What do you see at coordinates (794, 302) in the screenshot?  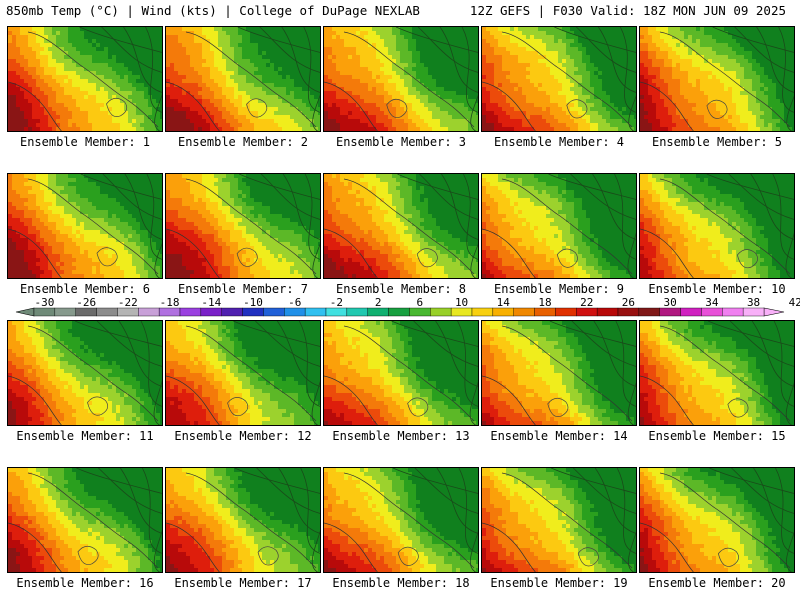 I see `colorbar-tick-label: 42` at bounding box center [794, 302].